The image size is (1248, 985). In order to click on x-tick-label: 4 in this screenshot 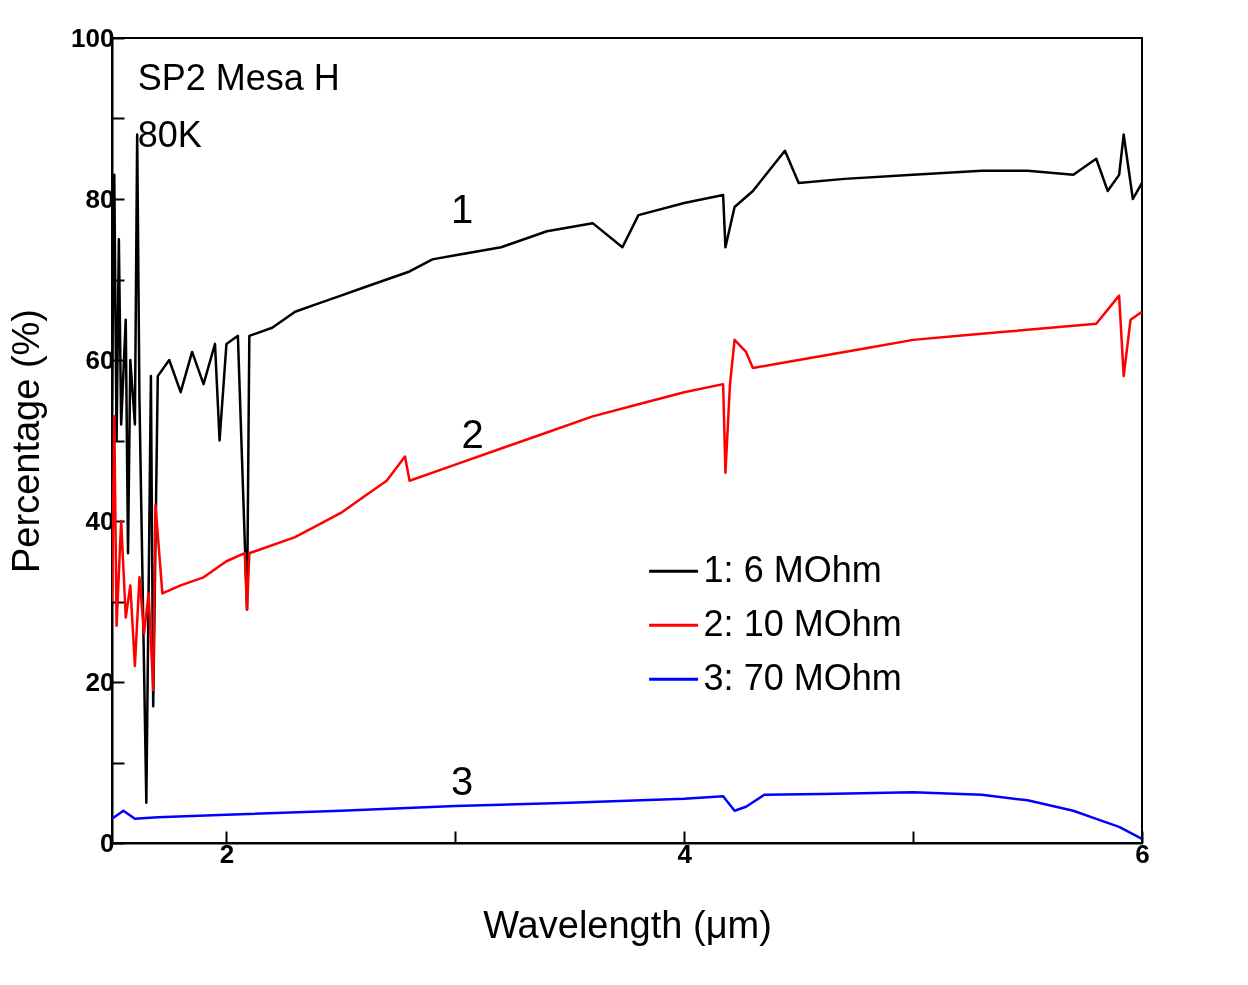, I will do `click(685, 853)`.